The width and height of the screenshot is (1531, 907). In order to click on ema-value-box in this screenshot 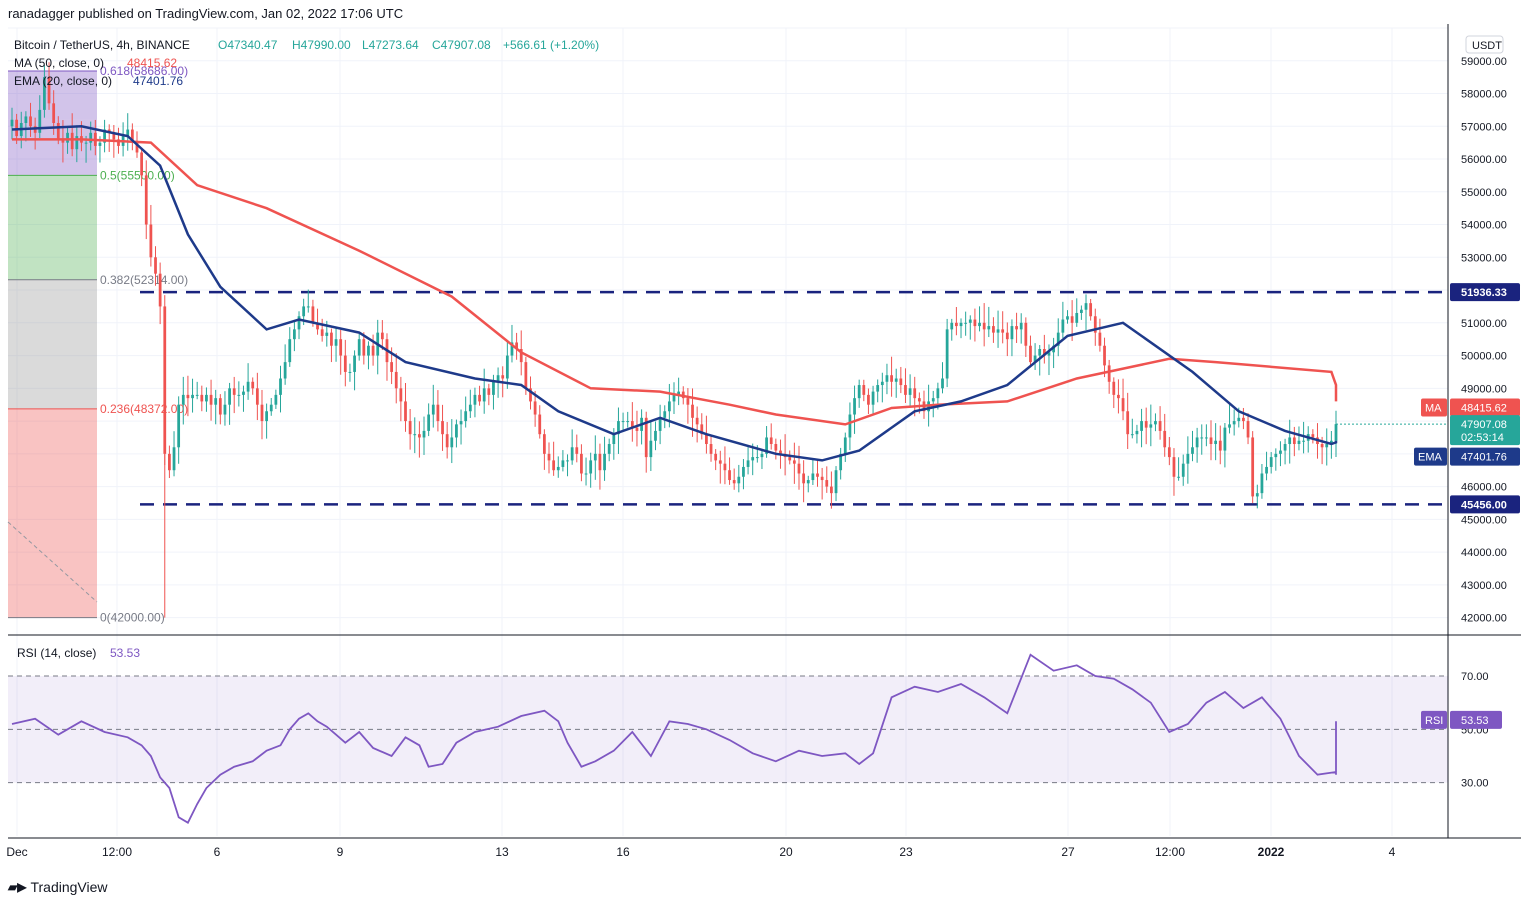, I will do `click(1485, 456)`.